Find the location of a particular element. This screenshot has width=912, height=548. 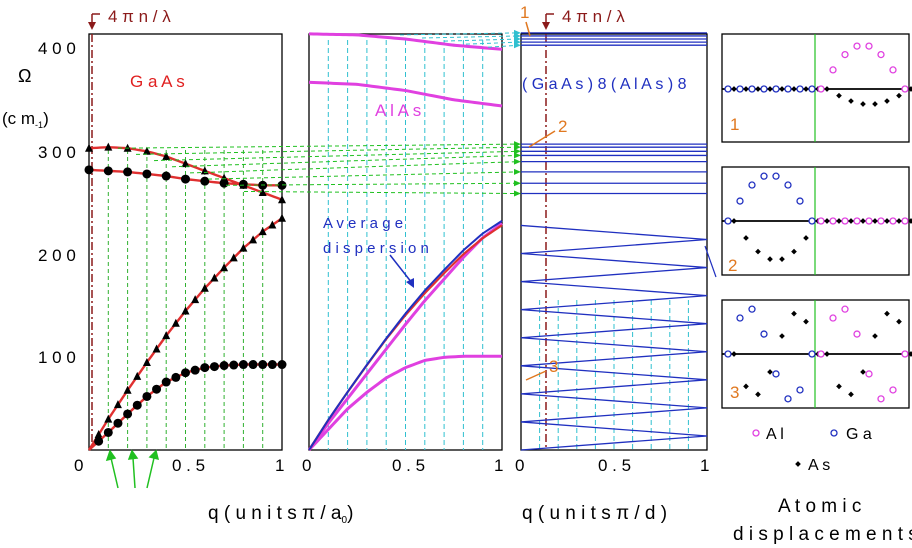

sl-label-2: 2 is located at coordinates (562, 126).